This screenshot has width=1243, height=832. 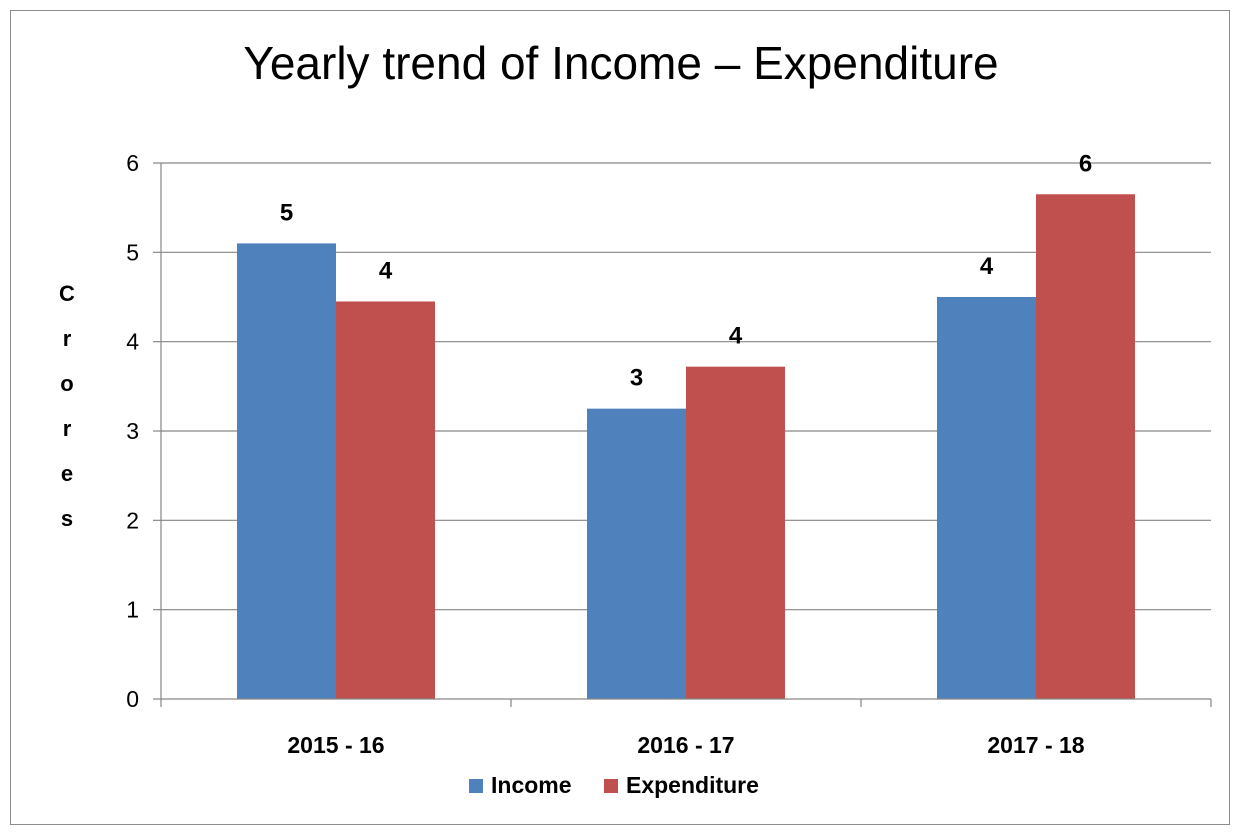 What do you see at coordinates (66, 383) in the screenshot?
I see `y-axis-label-letter: o` at bounding box center [66, 383].